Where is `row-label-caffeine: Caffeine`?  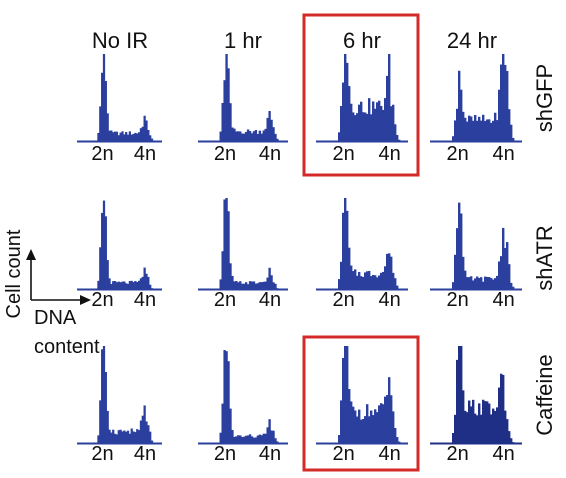 row-label-caffeine: Caffeine is located at coordinates (544, 395).